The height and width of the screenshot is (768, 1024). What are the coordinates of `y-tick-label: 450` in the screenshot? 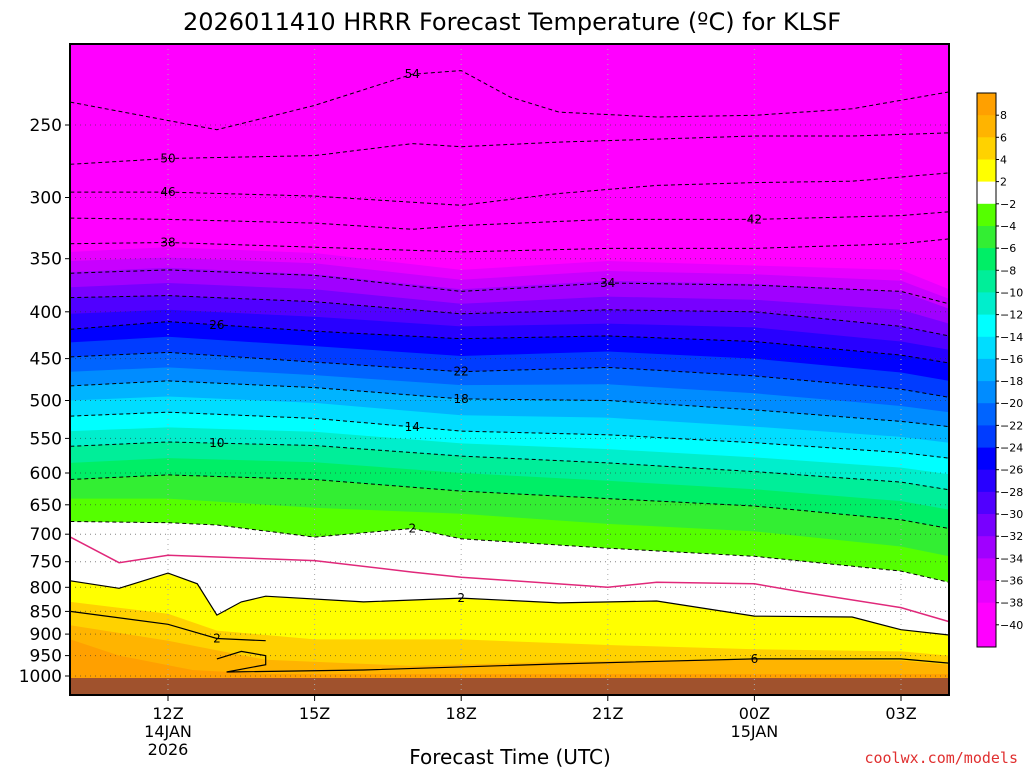 It's located at (46, 360).